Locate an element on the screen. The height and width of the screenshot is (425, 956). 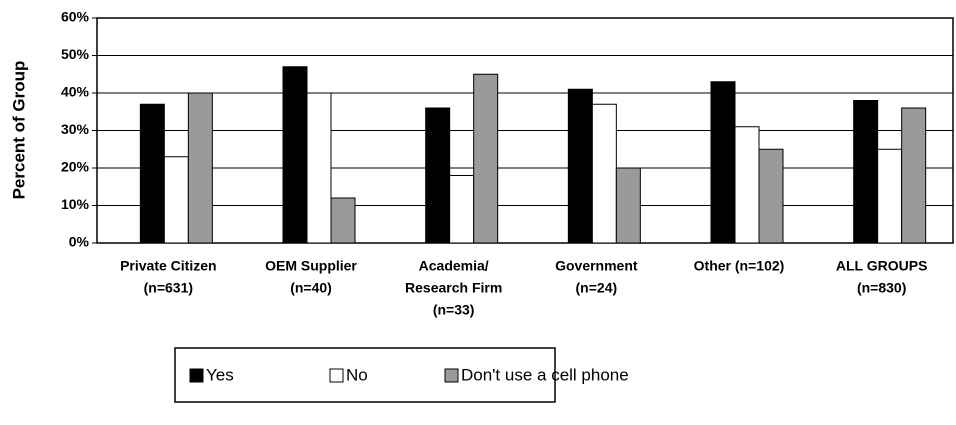
legend-box is located at coordinates (365, 375).